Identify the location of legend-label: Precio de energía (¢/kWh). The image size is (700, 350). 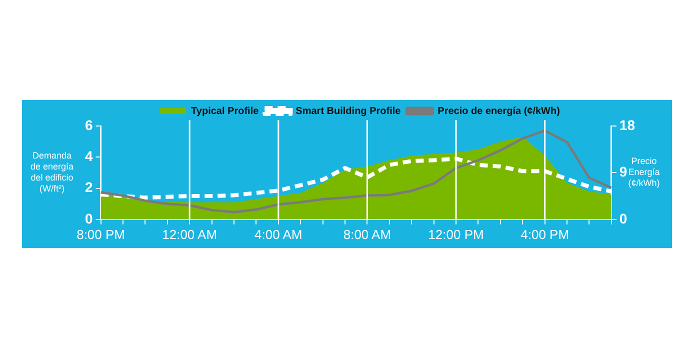
(499, 111).